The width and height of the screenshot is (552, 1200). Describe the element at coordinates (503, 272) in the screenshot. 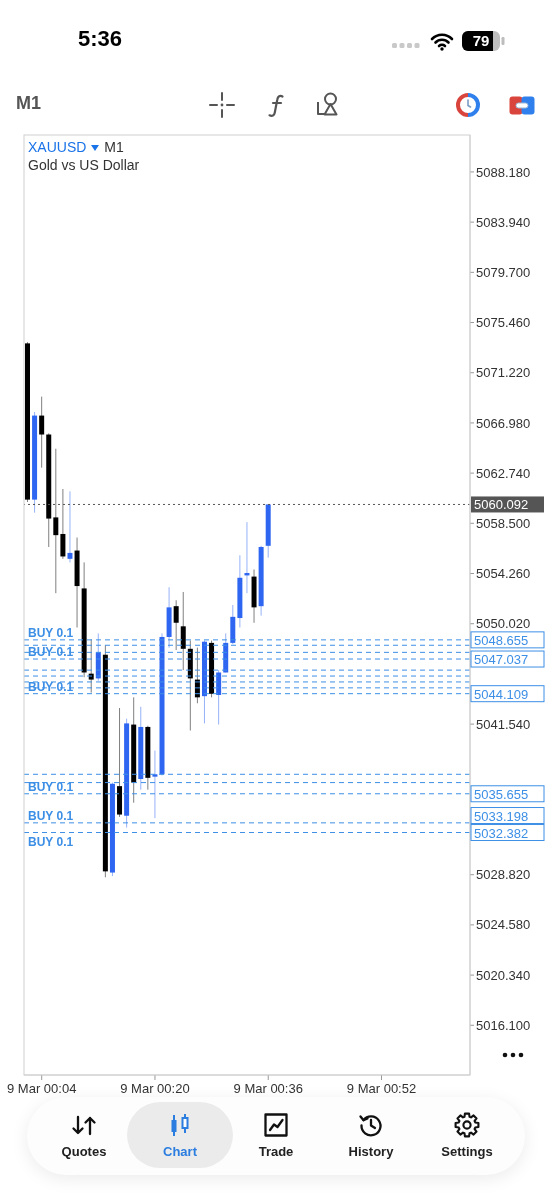

I see `y-tick-label: 5079.700` at that location.